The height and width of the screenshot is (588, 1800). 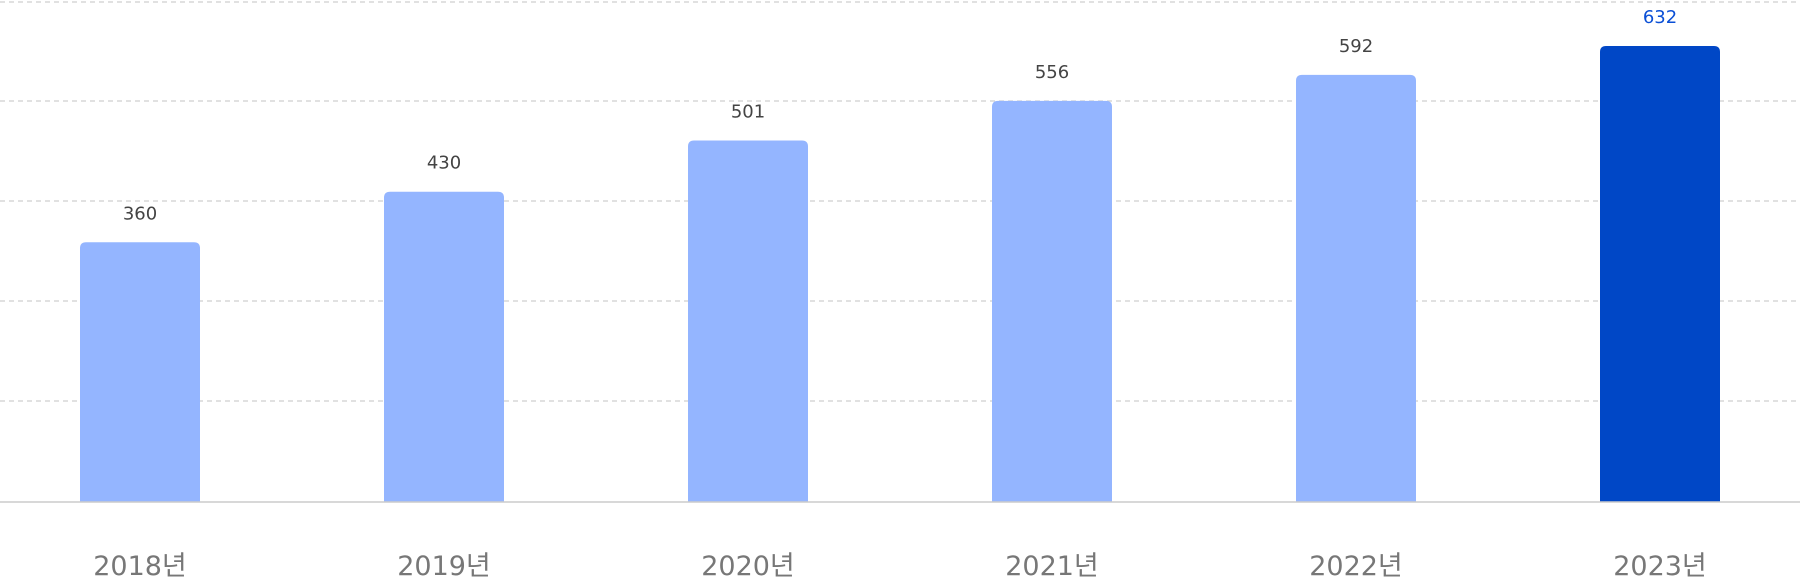 I want to click on category-label: 2019년, so click(x=444, y=566).